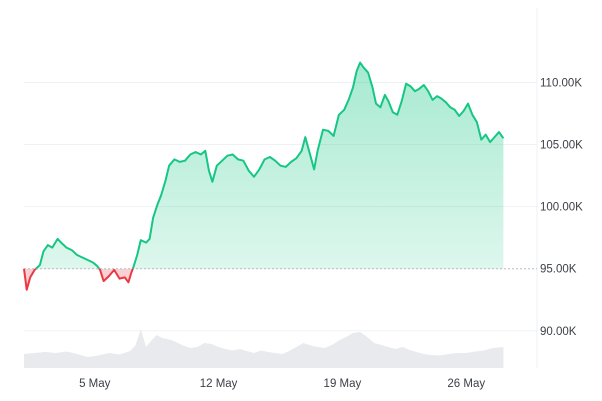 The width and height of the screenshot is (602, 401). Describe the element at coordinates (561, 146) in the screenshot. I see `y-tick-label: 105.00K` at that location.